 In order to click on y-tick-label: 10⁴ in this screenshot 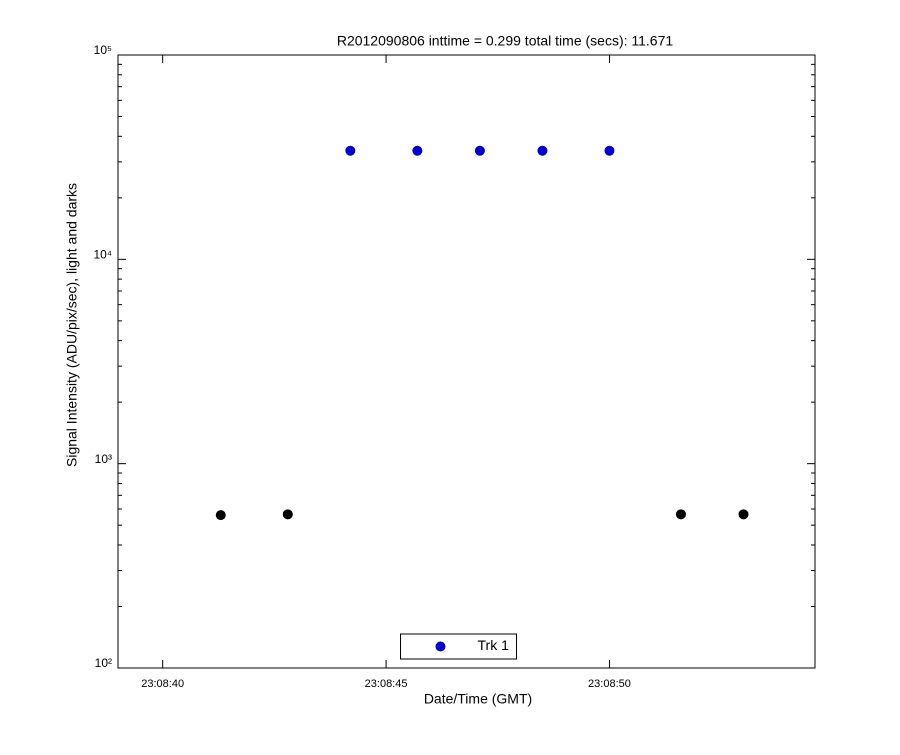, I will do `click(102, 255)`.